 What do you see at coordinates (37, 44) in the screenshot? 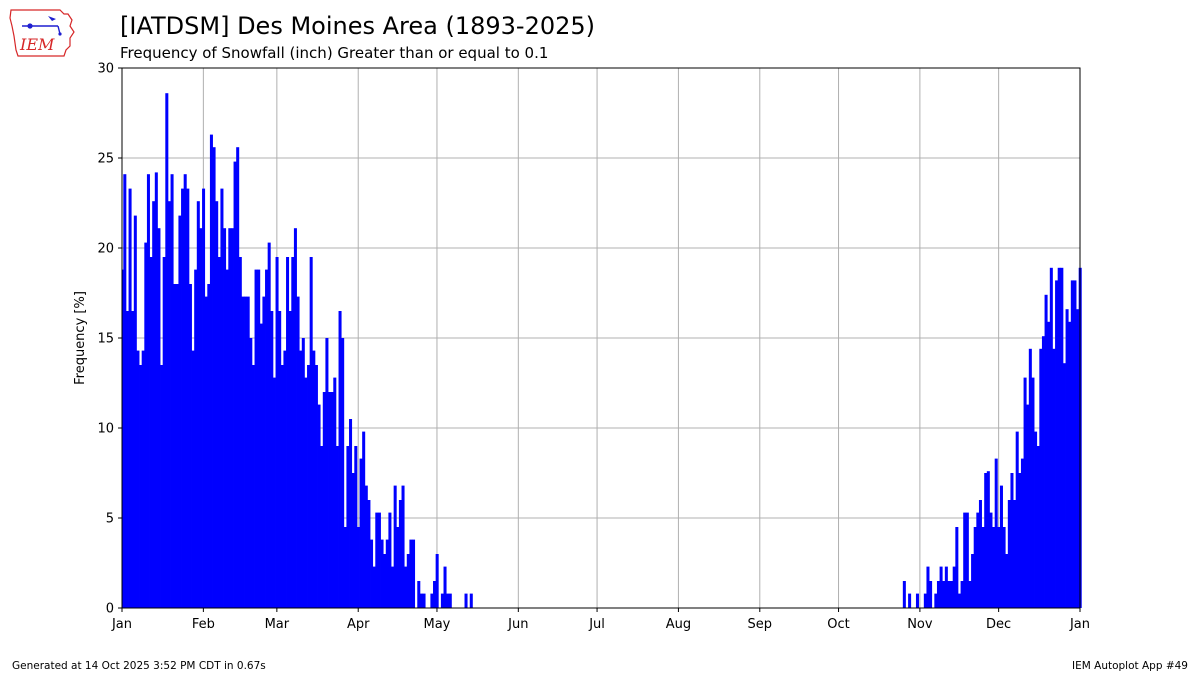
I see `logo-text: IEM` at bounding box center [37, 44].